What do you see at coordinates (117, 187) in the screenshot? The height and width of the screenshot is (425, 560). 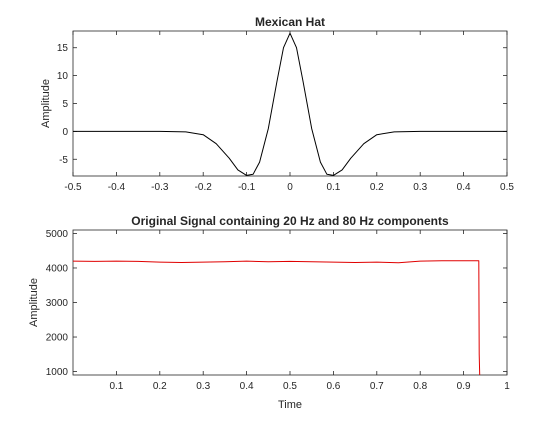 I see `mexican-hat-xtick-label: -0.4` at bounding box center [117, 187].